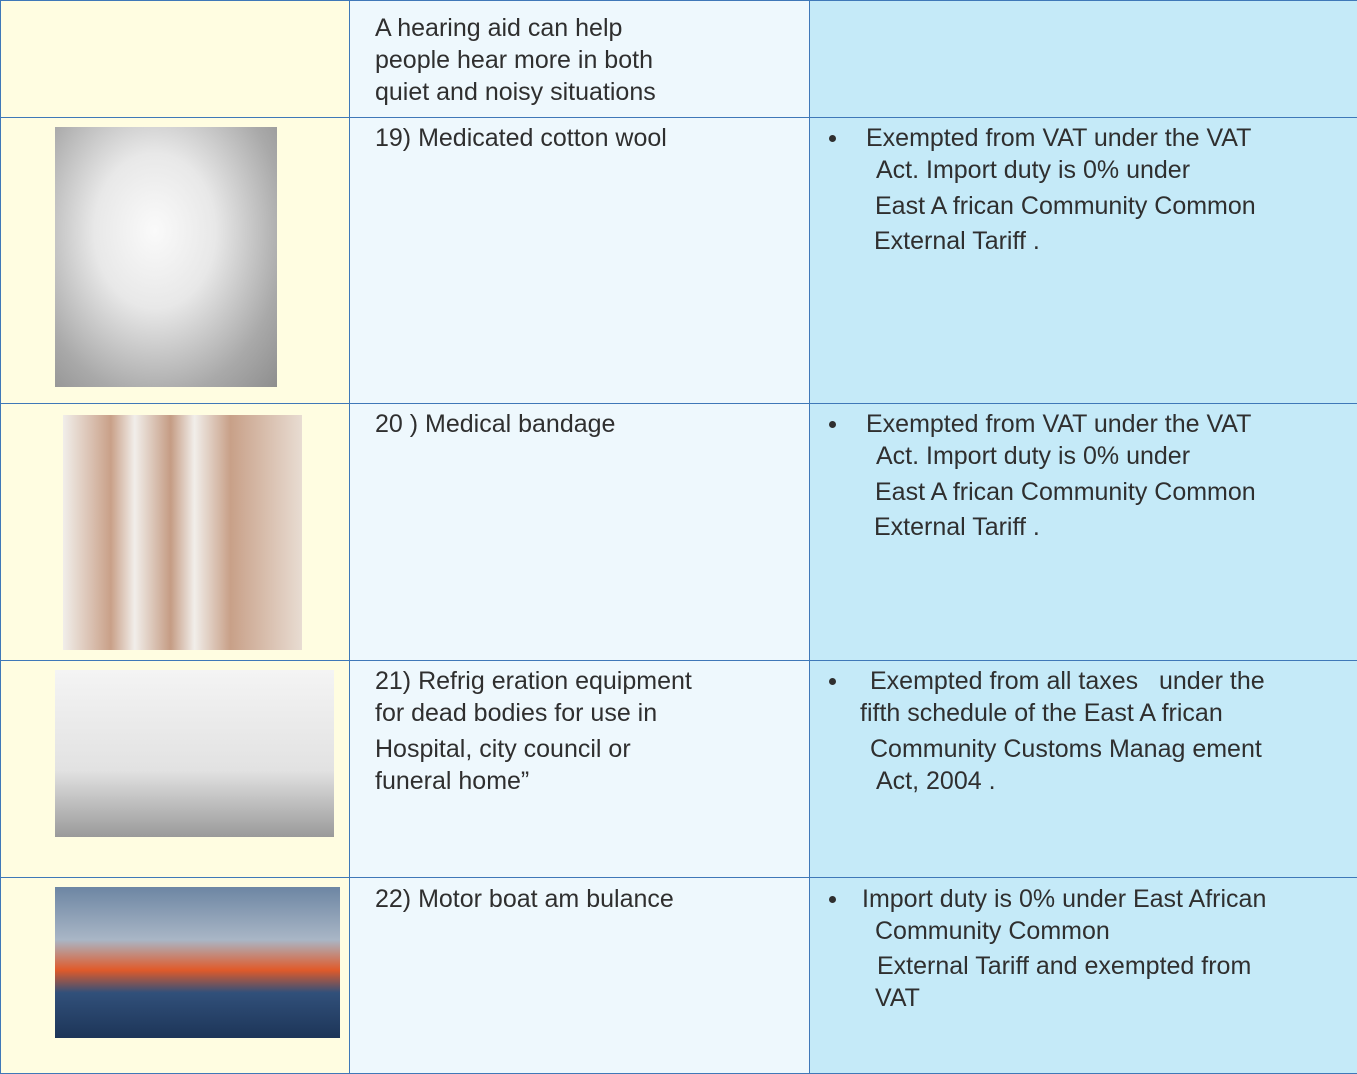 This screenshot has height=1074, width=1357. I want to click on item-text: quiet and noisy situations, so click(515, 92).